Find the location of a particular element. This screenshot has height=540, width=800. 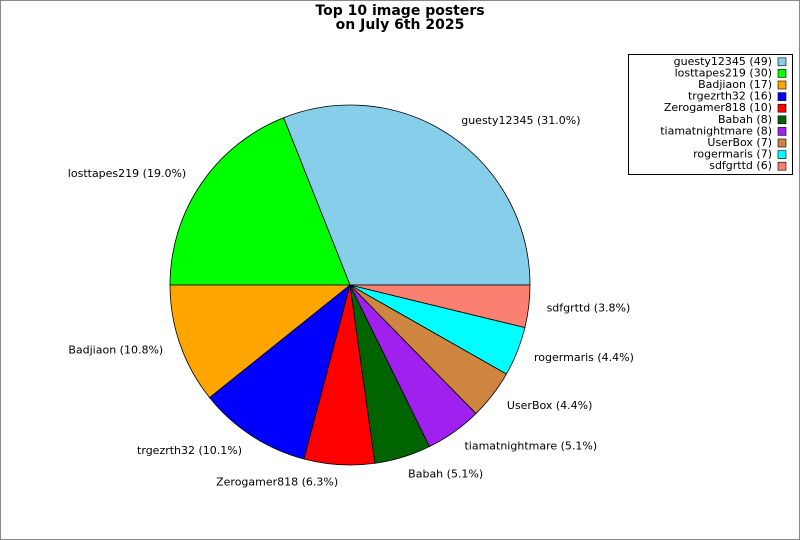

legend-label: trgezrth32 (16) is located at coordinates (730, 96).